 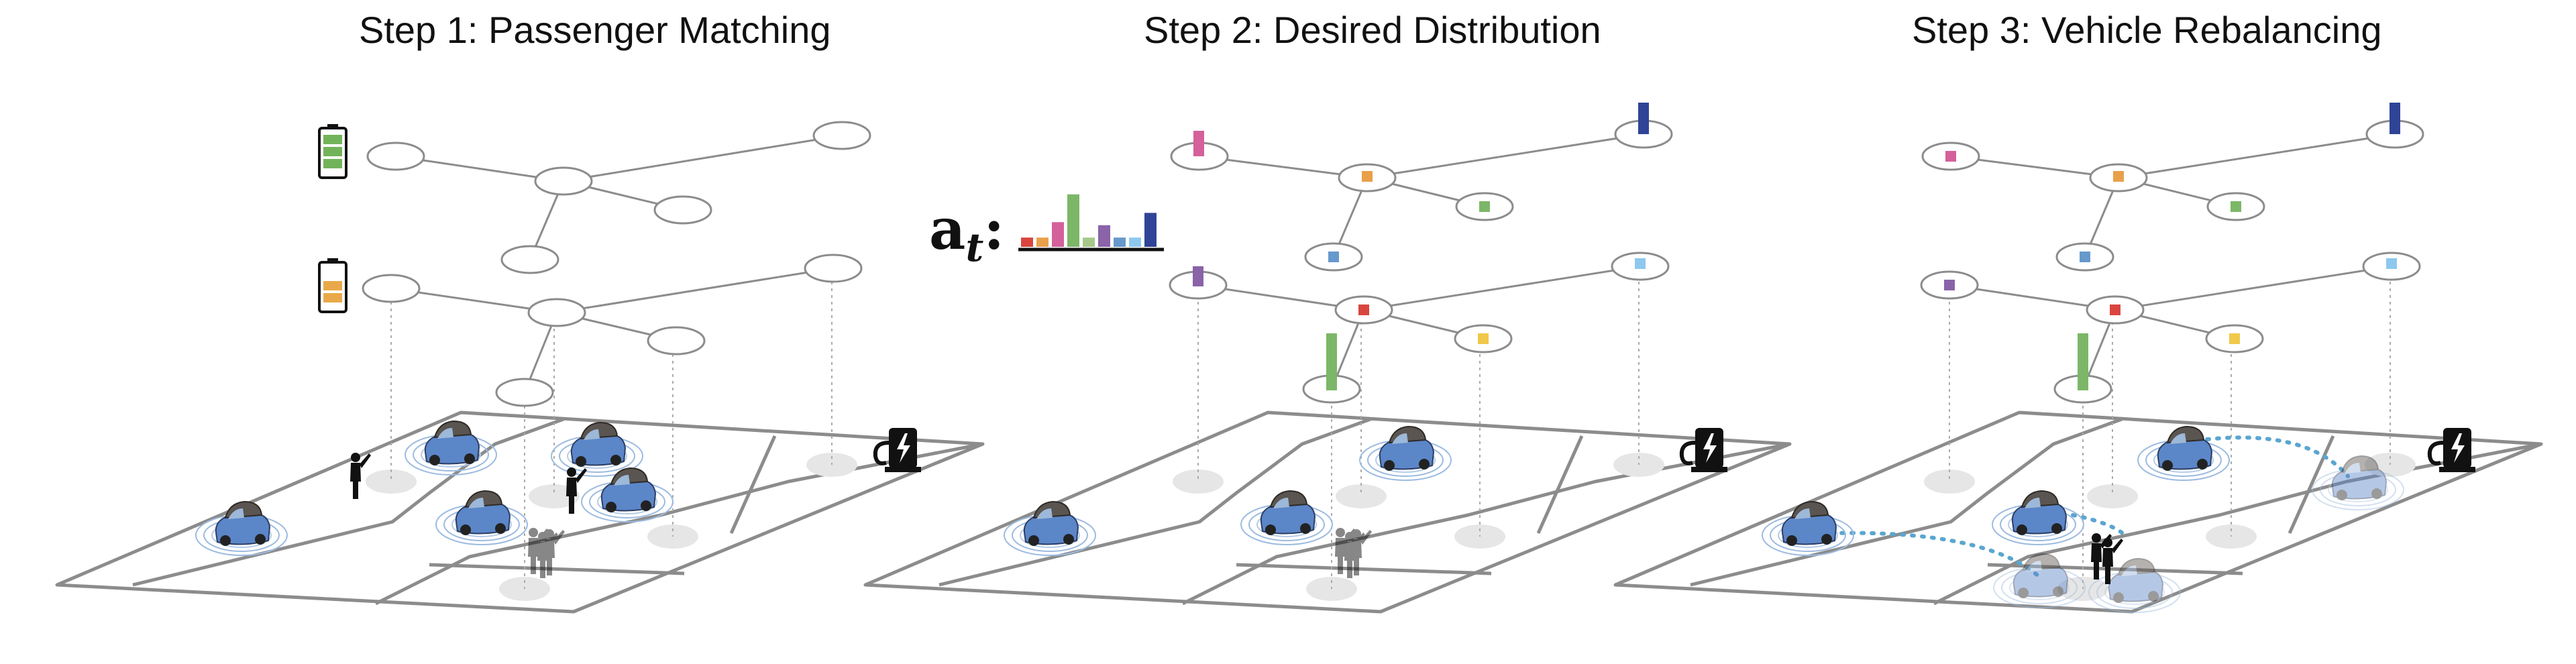 What do you see at coordinates (1935, 555) in the screenshot?
I see `rebalancing-path` at bounding box center [1935, 555].